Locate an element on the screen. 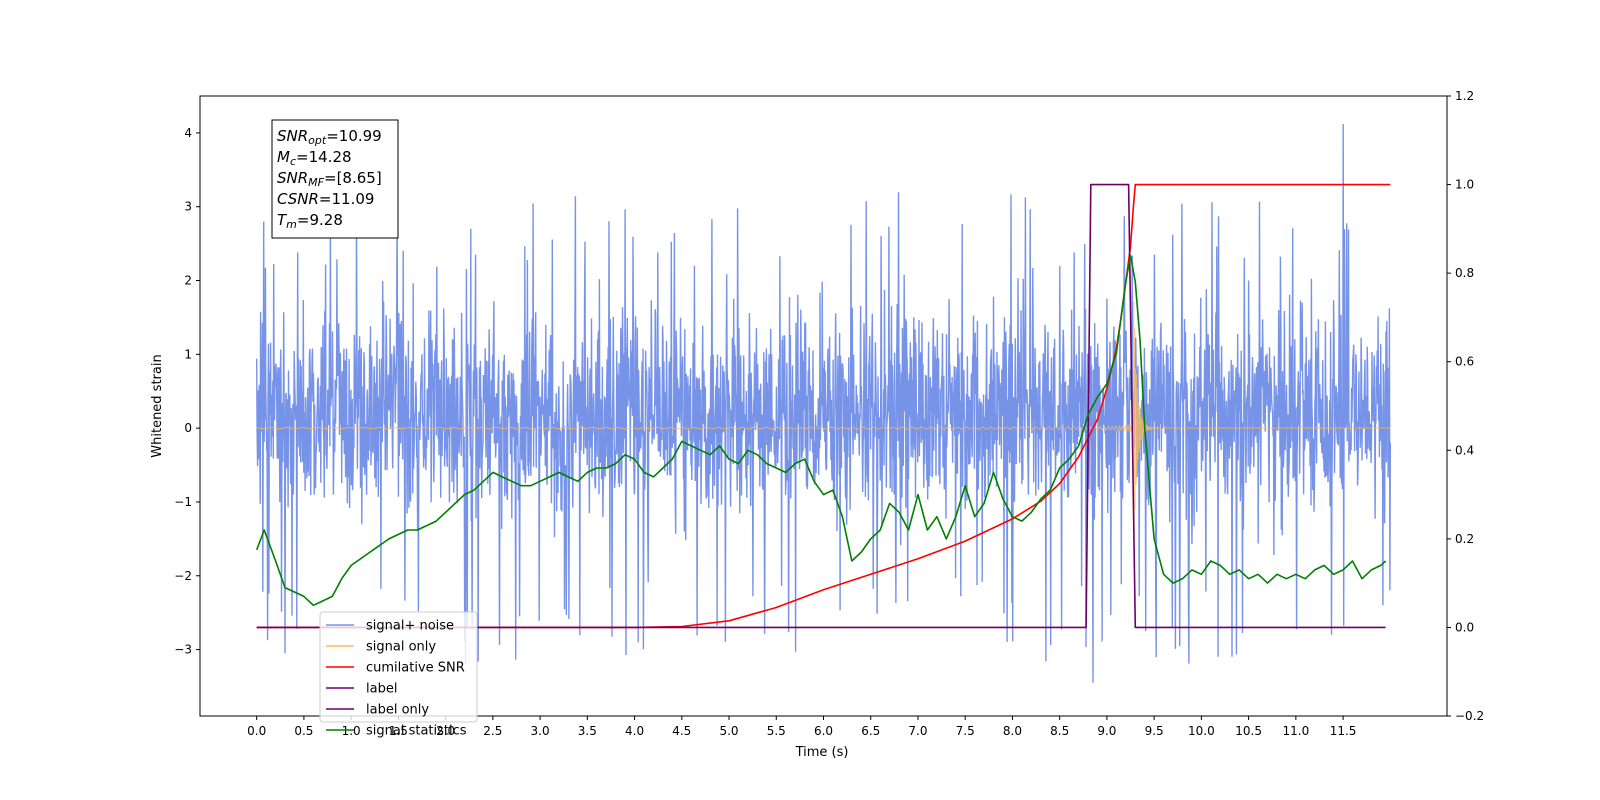 The height and width of the screenshot is (800, 1600). annotation-symbol: M is located at coordinates (283, 157).